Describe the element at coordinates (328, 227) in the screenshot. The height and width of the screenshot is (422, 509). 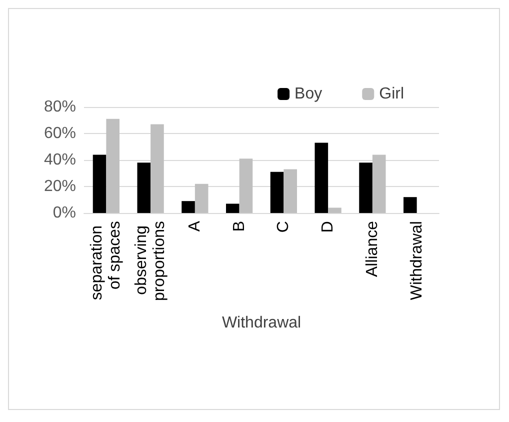
I see `x-tick-label: D` at that location.